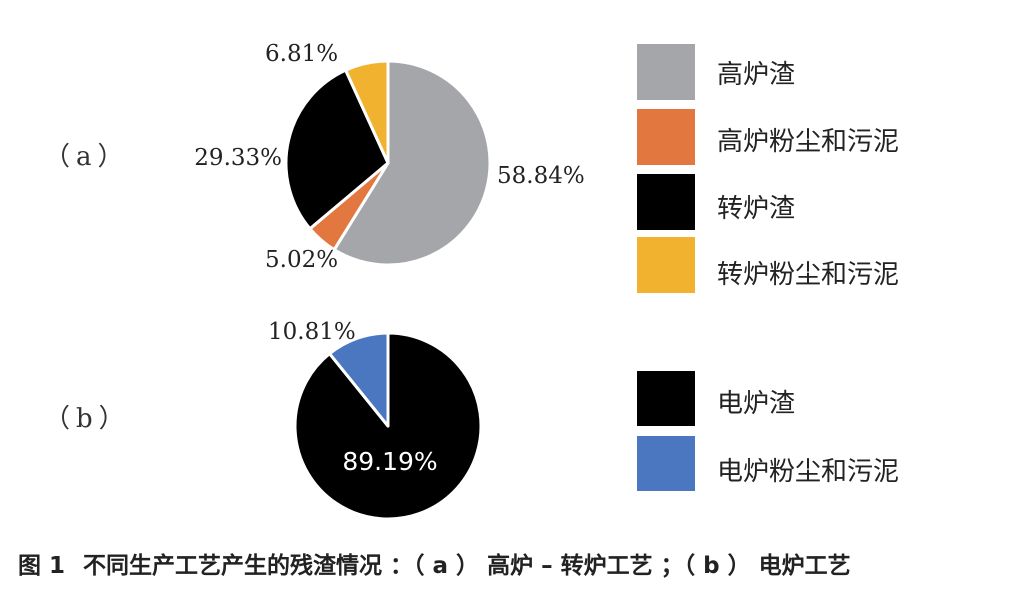 The width and height of the screenshot is (1018, 598). What do you see at coordinates (808, 142) in the screenshot?
I see `legend-label-blast-furnace-dust: 高炉粉尘和污泥` at bounding box center [808, 142].